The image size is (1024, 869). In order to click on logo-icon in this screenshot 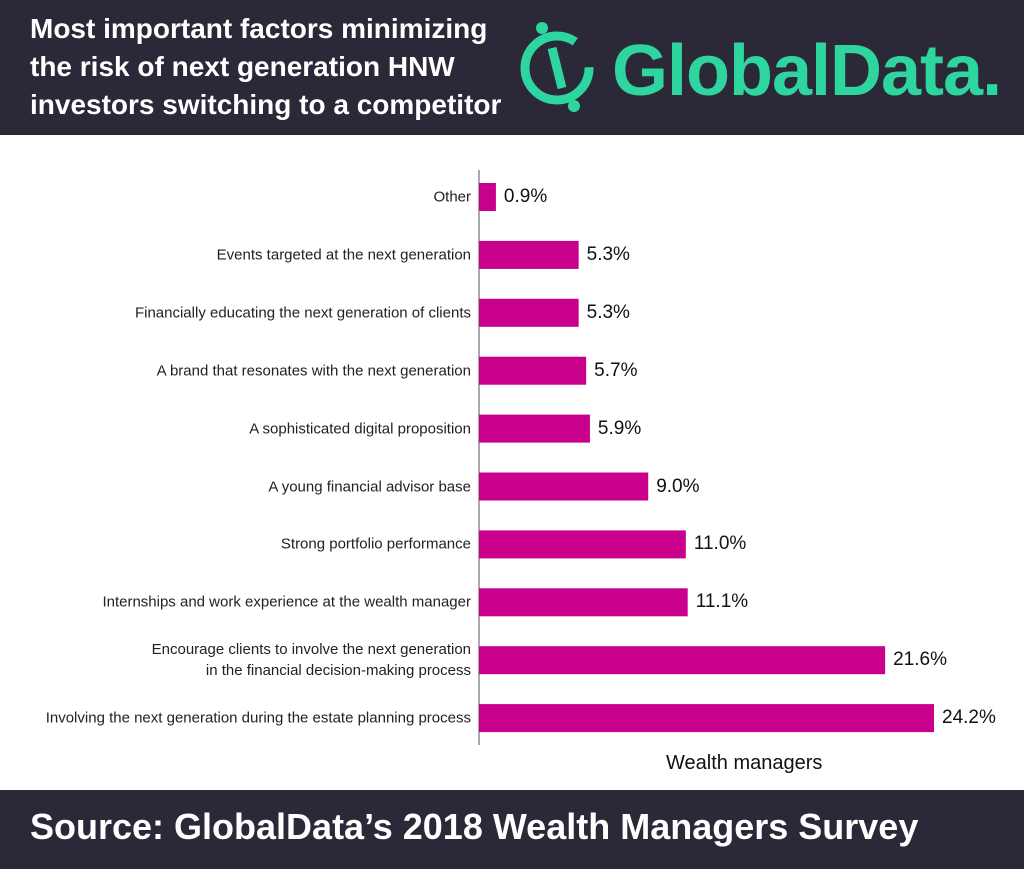, I will do `click(557, 67)`.